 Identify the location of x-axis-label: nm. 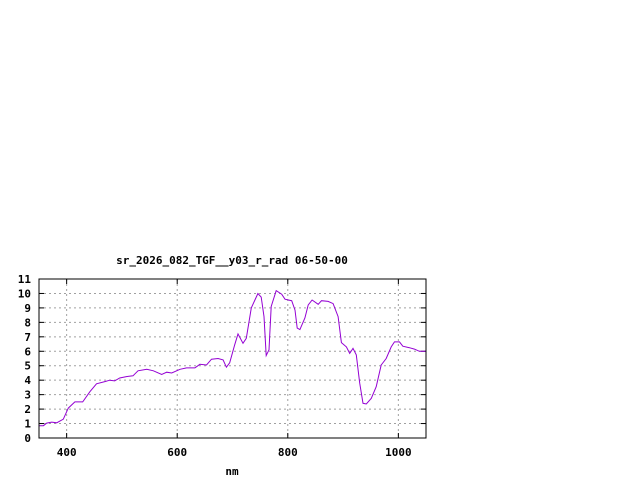
(232, 471).